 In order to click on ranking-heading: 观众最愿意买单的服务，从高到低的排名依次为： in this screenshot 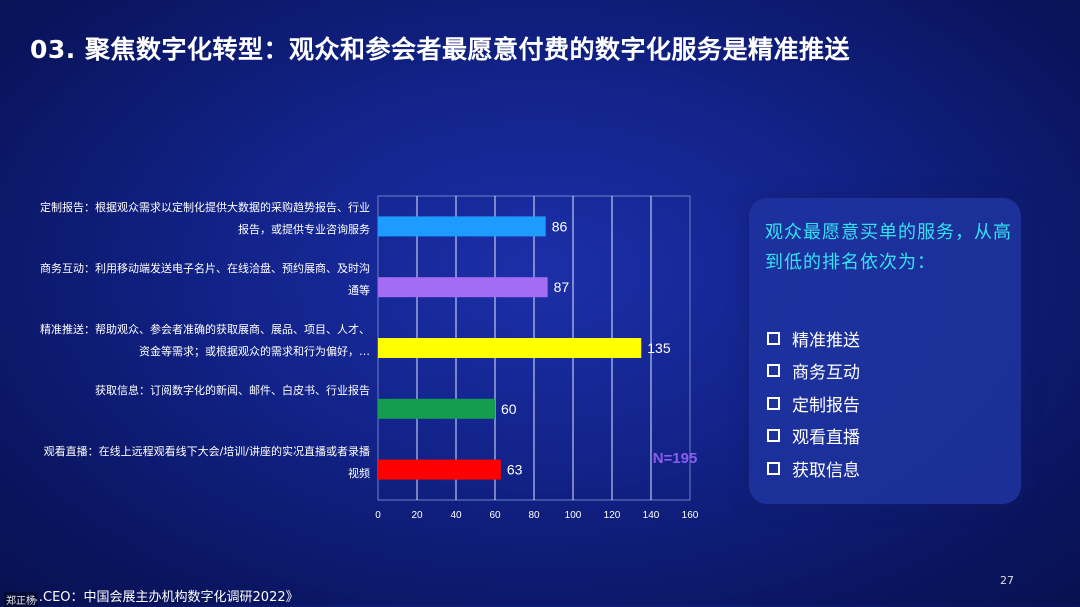, I will do `click(888, 247)`.